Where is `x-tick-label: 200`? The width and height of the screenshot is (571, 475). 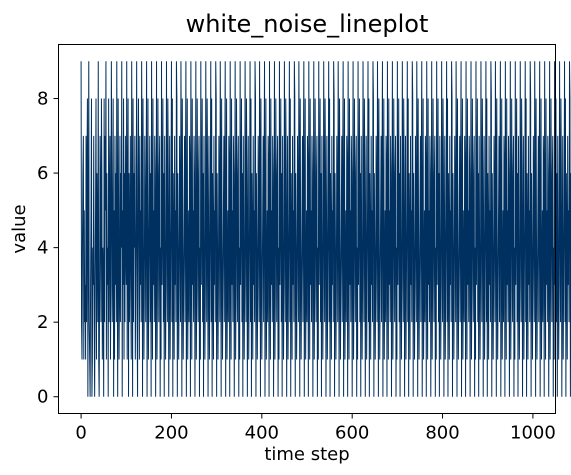 x-tick-label: 200 is located at coordinates (171, 433).